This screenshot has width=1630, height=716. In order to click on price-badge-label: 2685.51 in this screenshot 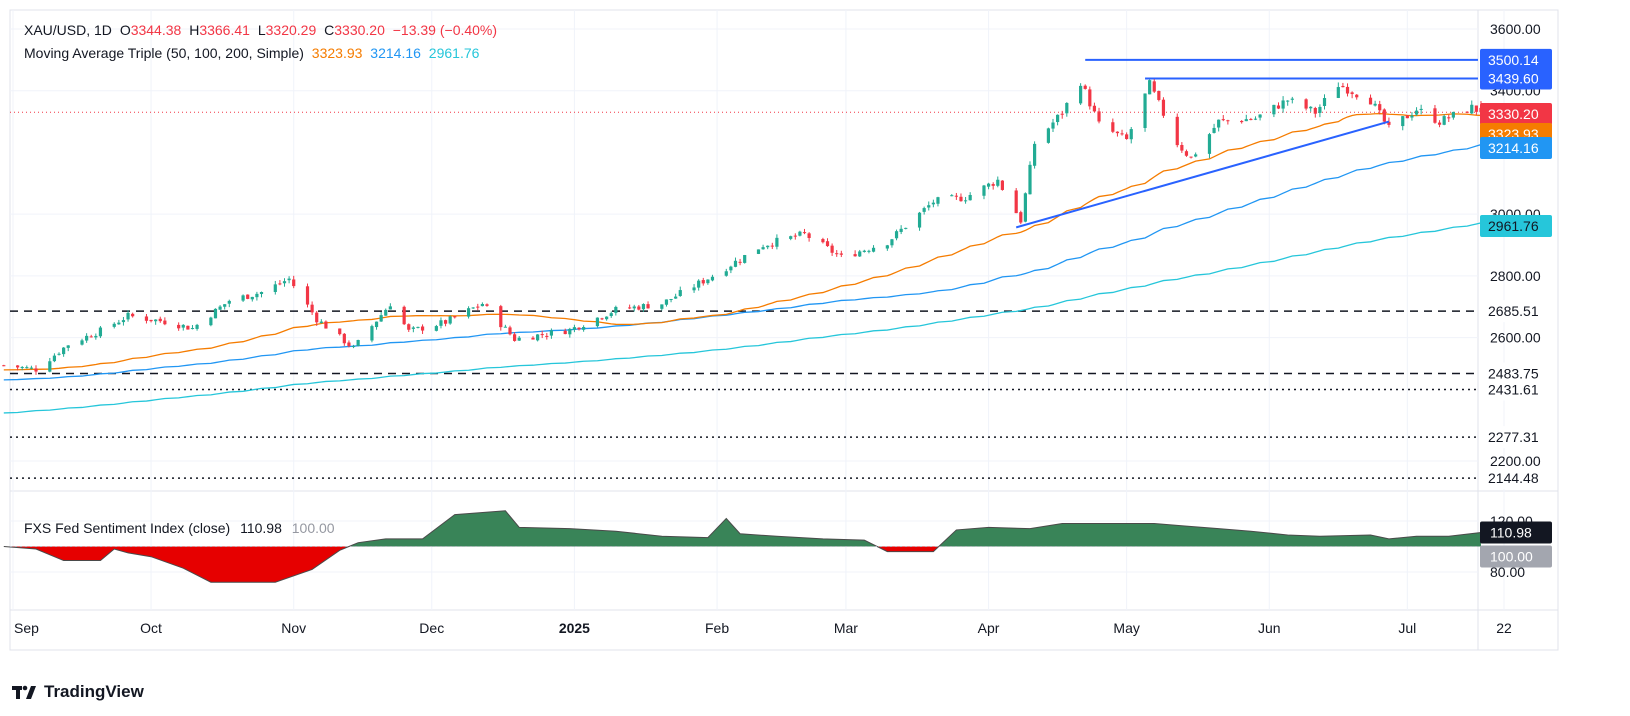, I will do `click(1513, 311)`.